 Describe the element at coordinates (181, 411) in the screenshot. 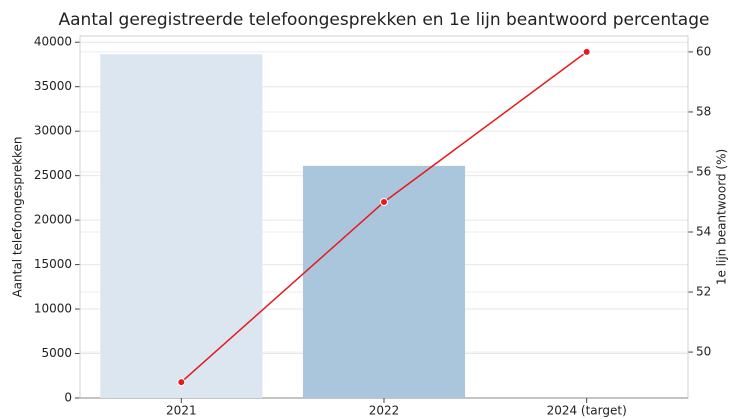

I see `x-tick-label: 2021` at that location.